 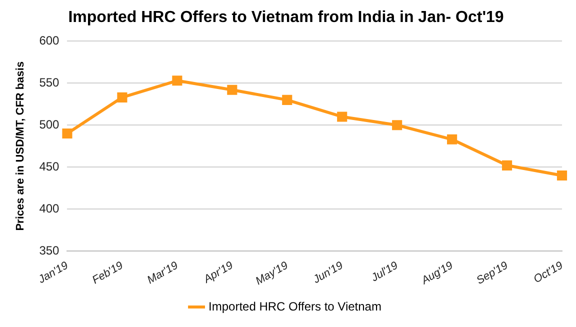 I want to click on y-axis-title: Prices are in USD/MT, CFR basis, so click(x=20, y=146).